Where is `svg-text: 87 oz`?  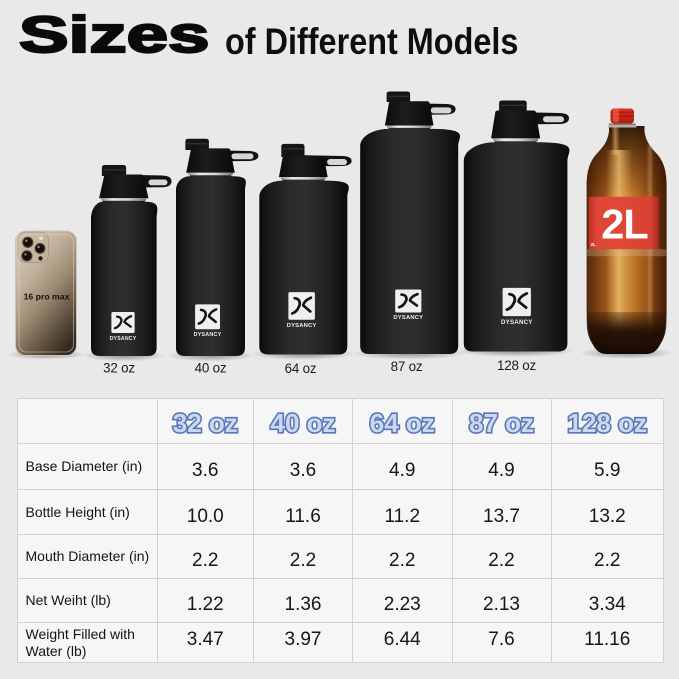 svg-text: 87 oz is located at coordinates (407, 366).